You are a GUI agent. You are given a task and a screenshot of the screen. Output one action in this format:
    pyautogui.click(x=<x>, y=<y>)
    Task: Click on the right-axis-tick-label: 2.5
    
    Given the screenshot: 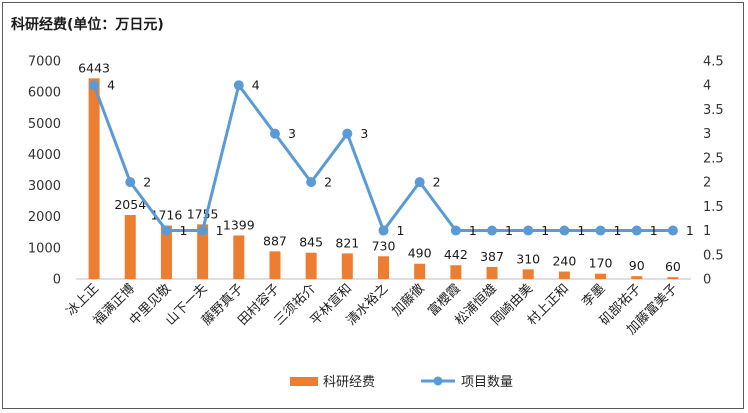 What is the action you would take?
    pyautogui.click(x=713, y=158)
    